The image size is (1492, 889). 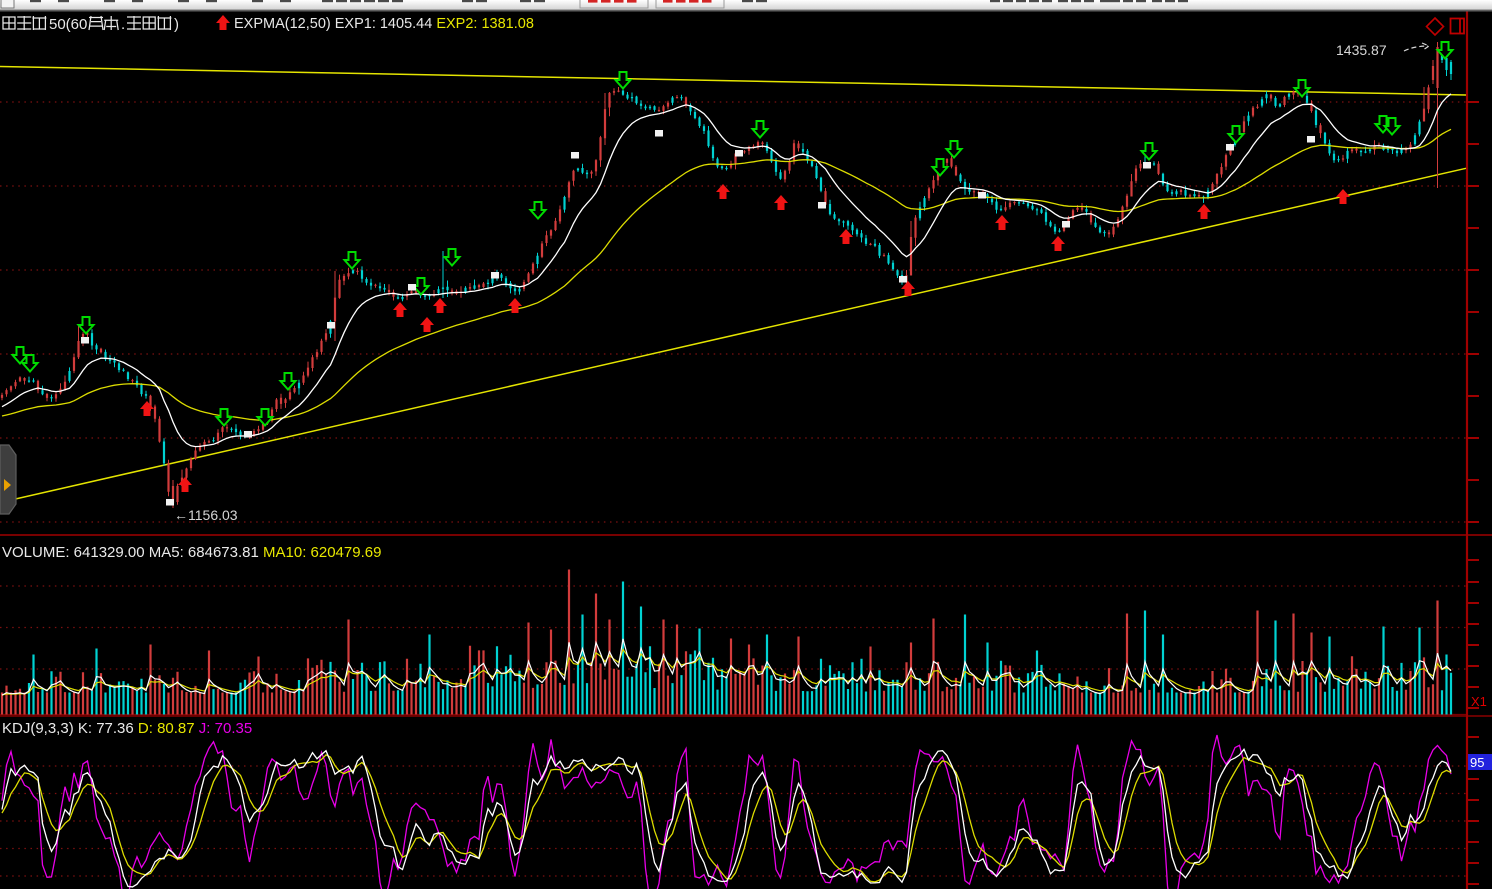 What do you see at coordinates (191, 552) in the screenshot?
I see `svg-text:VOLUME: 641329.00 MA5: 684673: VOLUME: 641329.00 MA5: 684673.81 MA10` at bounding box center [191, 552].